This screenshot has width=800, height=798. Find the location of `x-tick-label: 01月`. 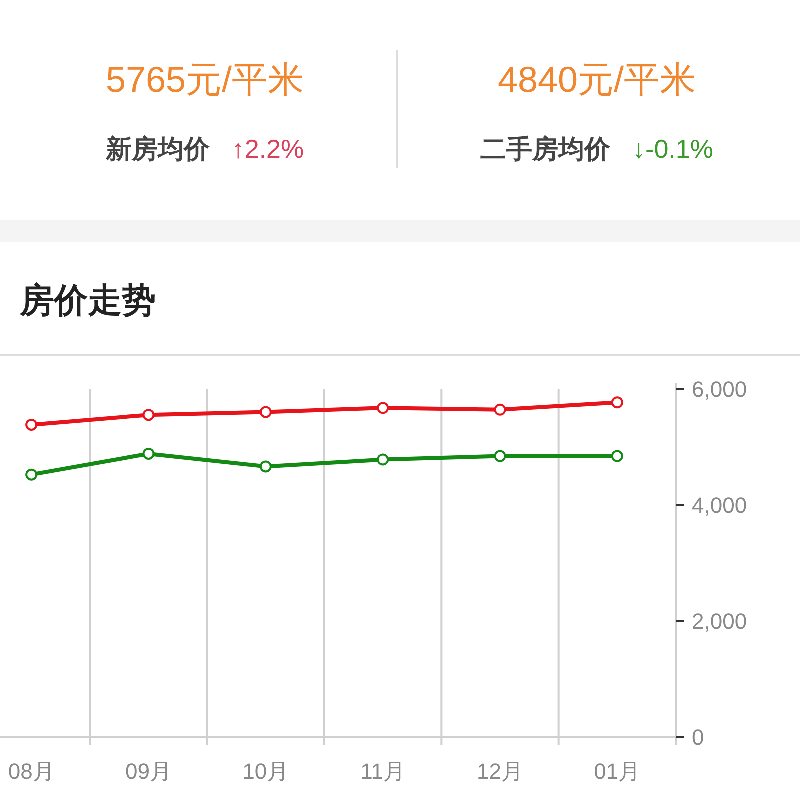

x-tick-label: 01月 is located at coordinates (617, 771).